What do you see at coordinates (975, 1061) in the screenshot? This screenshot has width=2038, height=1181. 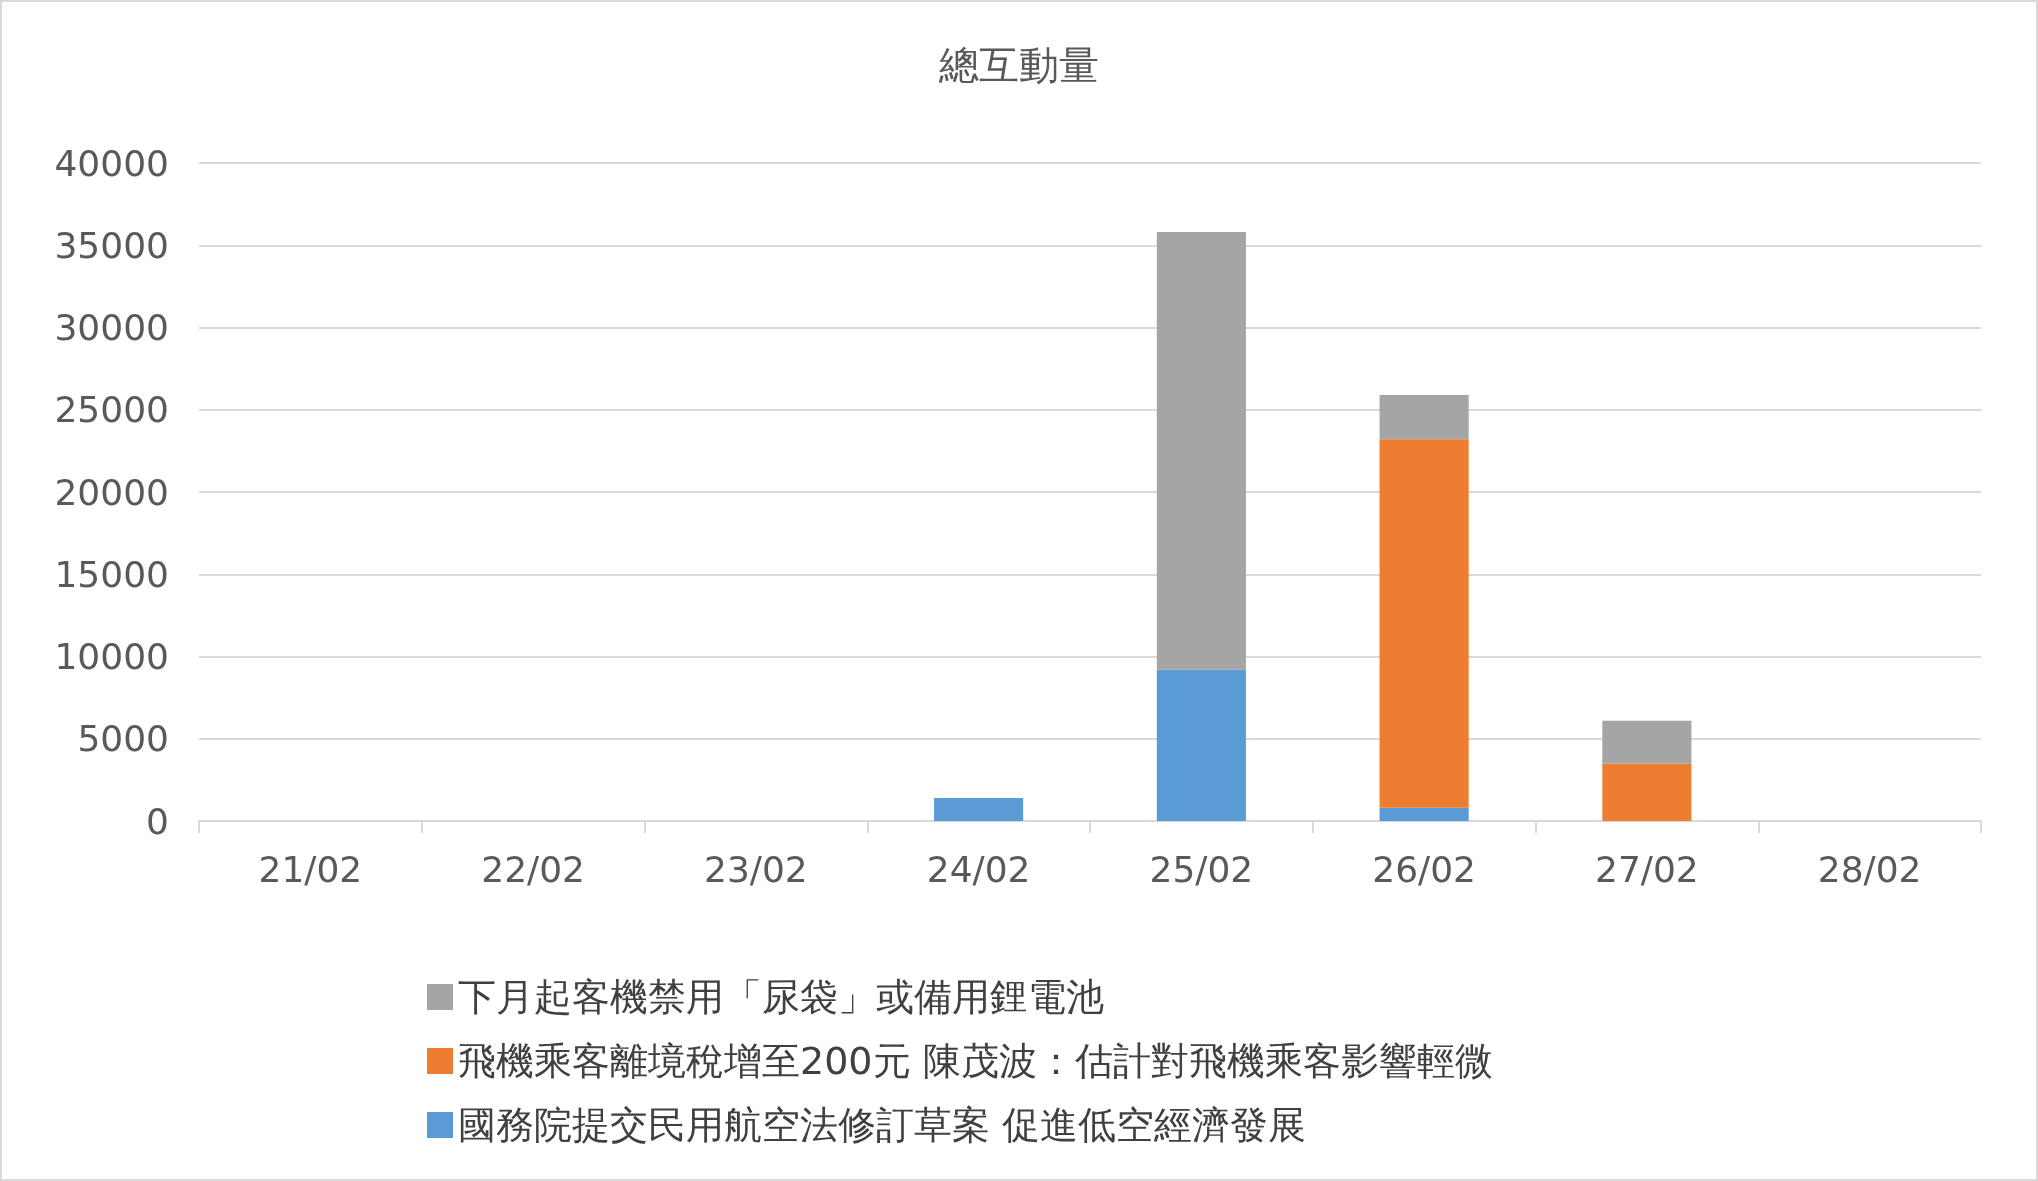 I see `legend-label: 飛機乘客離境稅增至200元 陳茂波：估計對飛機乘客影響輕微` at bounding box center [975, 1061].